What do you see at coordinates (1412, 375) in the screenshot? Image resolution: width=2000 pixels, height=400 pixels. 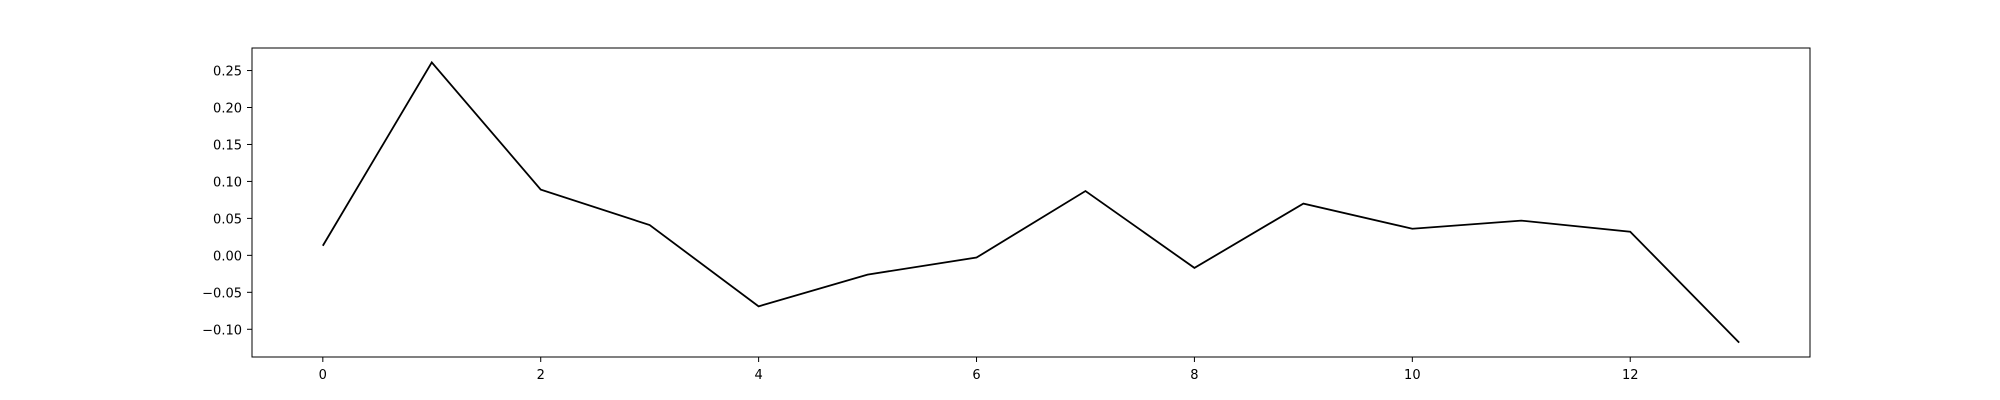 I see `x-tick-label: 10` at bounding box center [1412, 375].